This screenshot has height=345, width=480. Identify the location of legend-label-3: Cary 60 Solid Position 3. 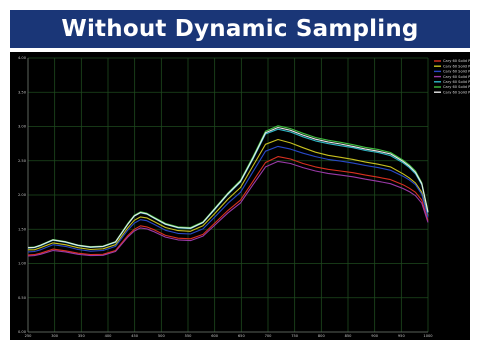
(456, 72).